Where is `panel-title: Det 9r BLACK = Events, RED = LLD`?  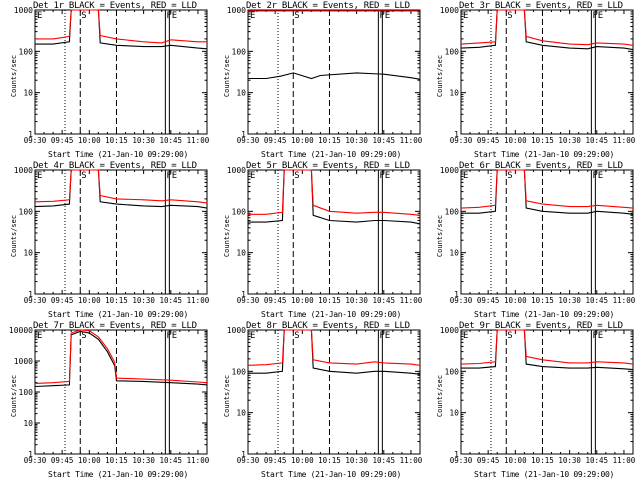 panel-title: Det 9r BLACK = Events, RED = LLD is located at coordinates (541, 326).